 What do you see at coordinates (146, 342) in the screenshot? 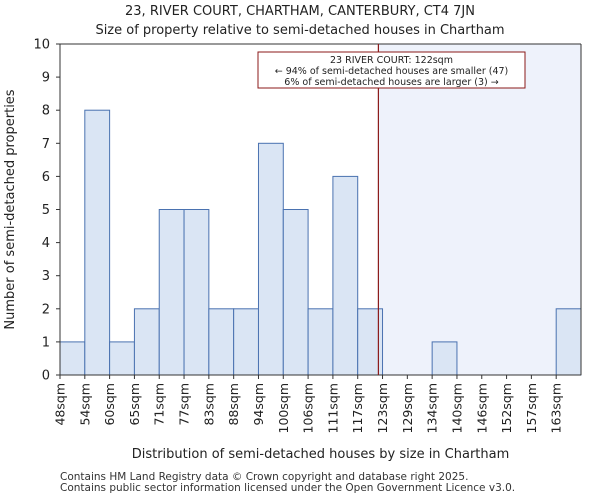
I see `bar-65sqm` at bounding box center [146, 342].